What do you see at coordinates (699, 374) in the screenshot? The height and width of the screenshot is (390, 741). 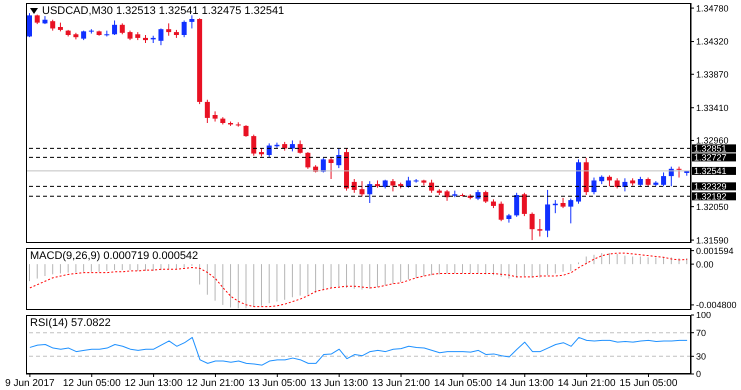 I see `y-tick-label: 0` at bounding box center [699, 374].